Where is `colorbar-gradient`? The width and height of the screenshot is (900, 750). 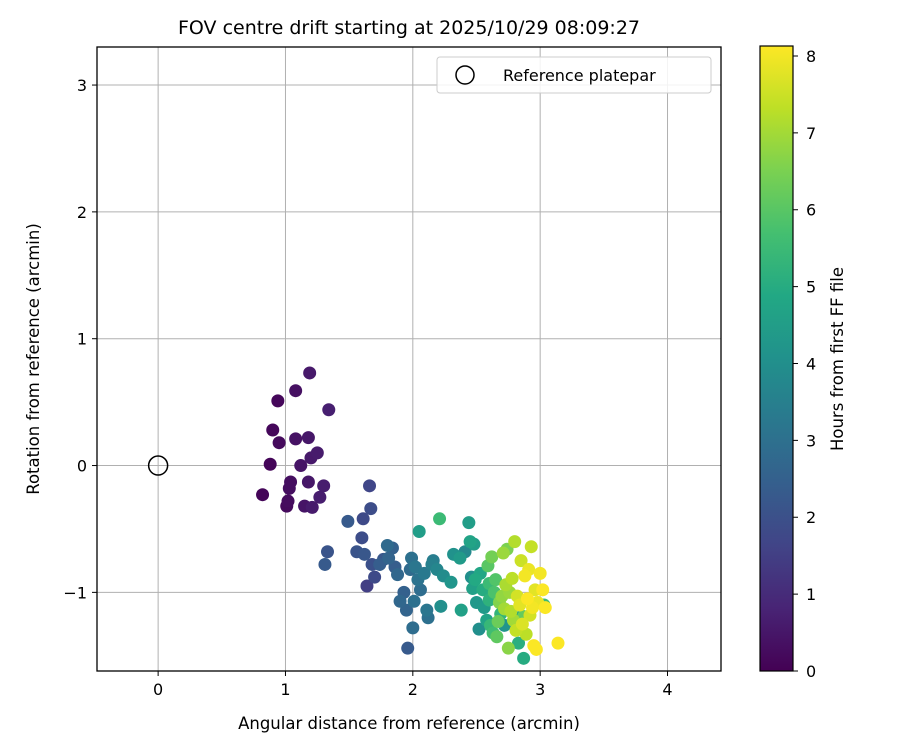 colorbar-gradient is located at coordinates (776, 358).